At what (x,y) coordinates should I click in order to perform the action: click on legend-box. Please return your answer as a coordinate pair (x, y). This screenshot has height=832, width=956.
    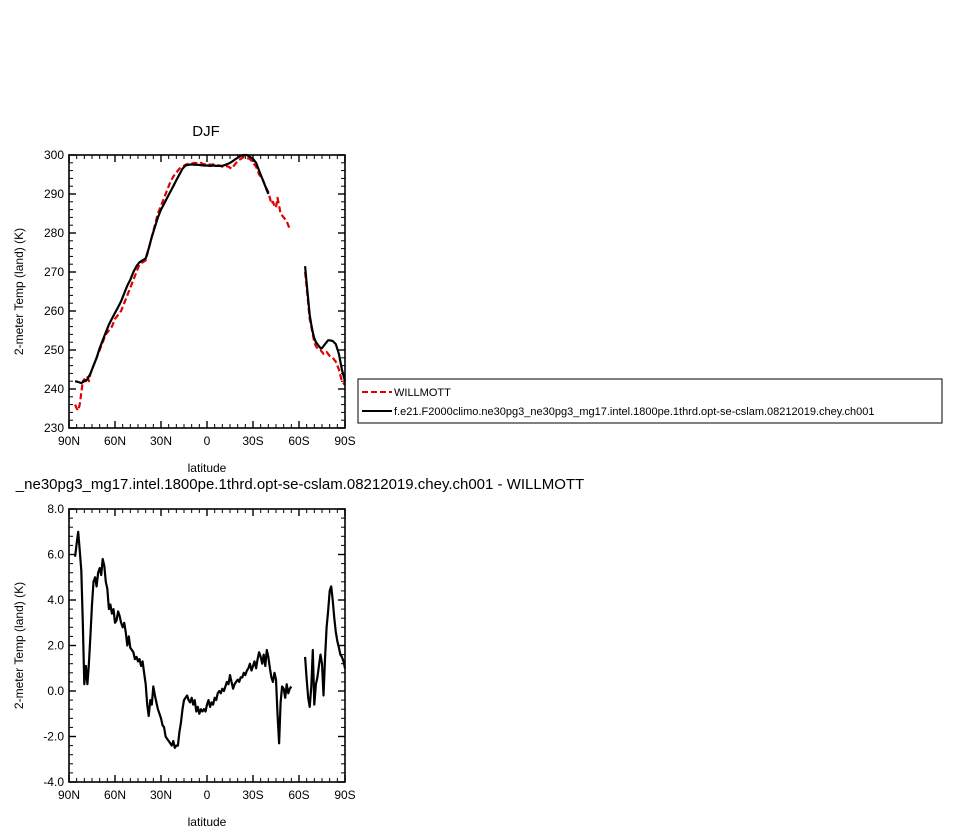
    Looking at the image, I should click on (650, 401).